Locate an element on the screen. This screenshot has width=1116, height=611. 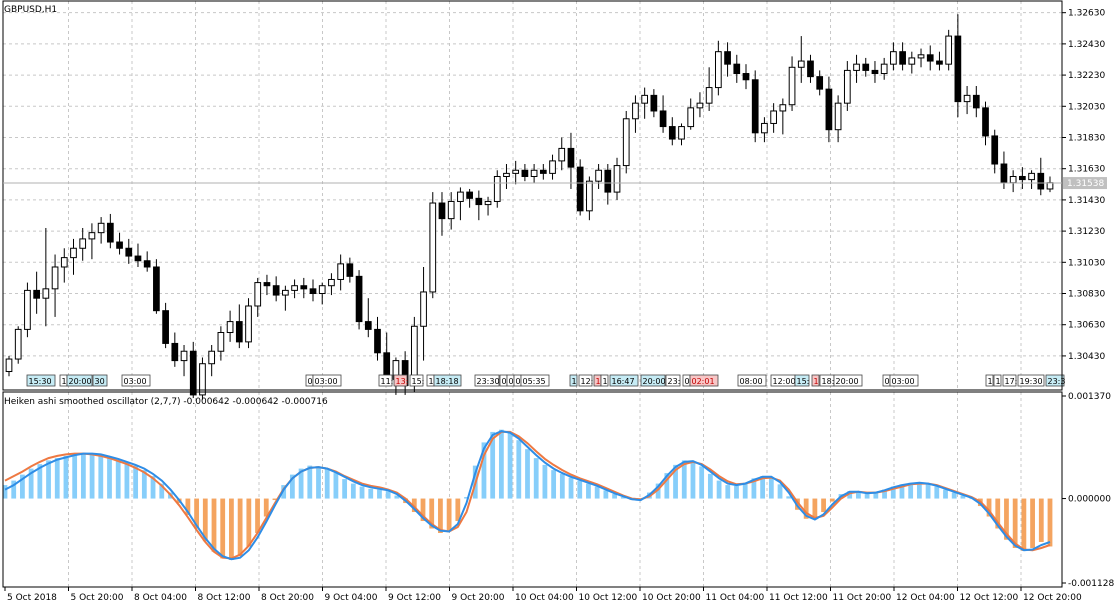
event-tag-label: 13: is located at coordinates (402, 381).